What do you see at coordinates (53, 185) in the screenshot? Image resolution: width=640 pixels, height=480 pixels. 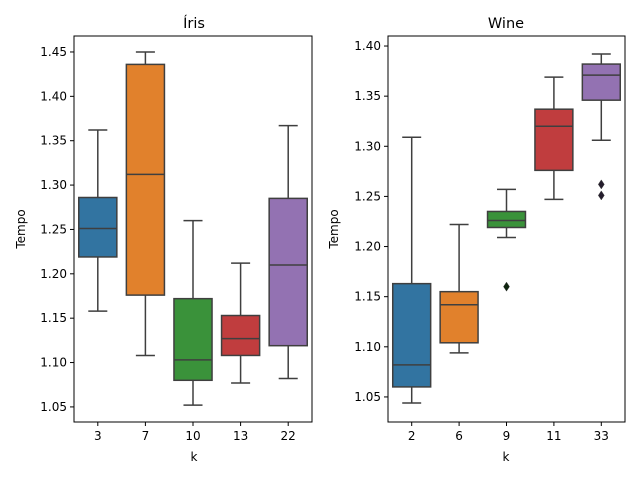 I see `iris-y-tick-label: 1.30` at bounding box center [53, 185].